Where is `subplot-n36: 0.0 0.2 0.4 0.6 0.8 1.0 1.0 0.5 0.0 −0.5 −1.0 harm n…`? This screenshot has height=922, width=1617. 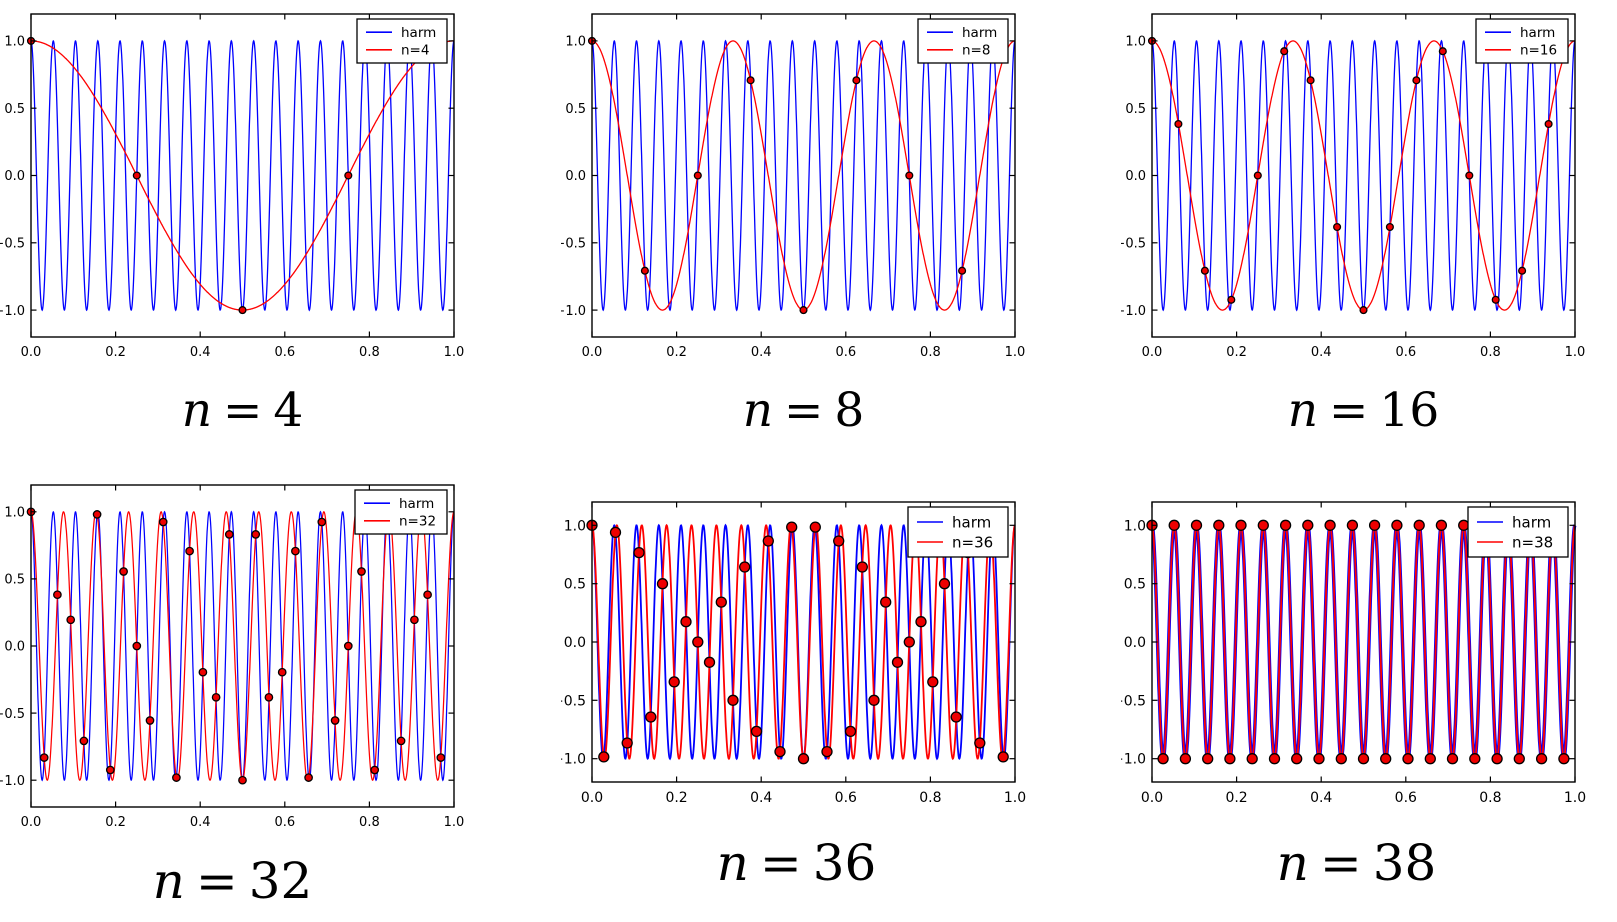
subplot-n36: 0.0 0.2 0.4 0.6 0.8 1.0 1.0 0.5 0.0 −0.5 −1.0 harm n… is located at coordinates (798, 654).